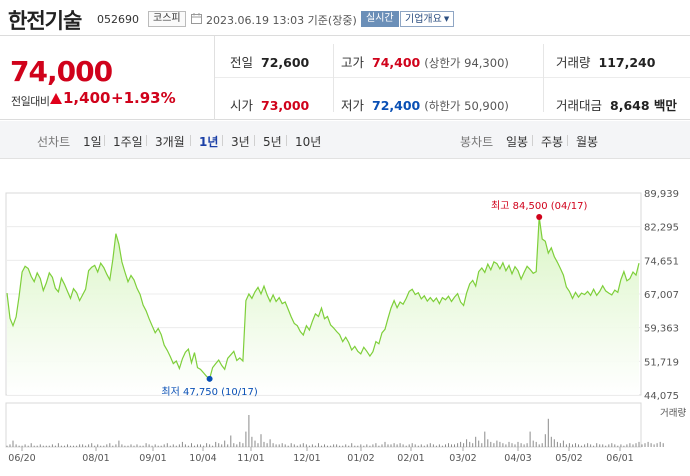  Describe the element at coordinates (587, 142) in the screenshot. I see `tab-monthly-candle: 월봉` at that location.